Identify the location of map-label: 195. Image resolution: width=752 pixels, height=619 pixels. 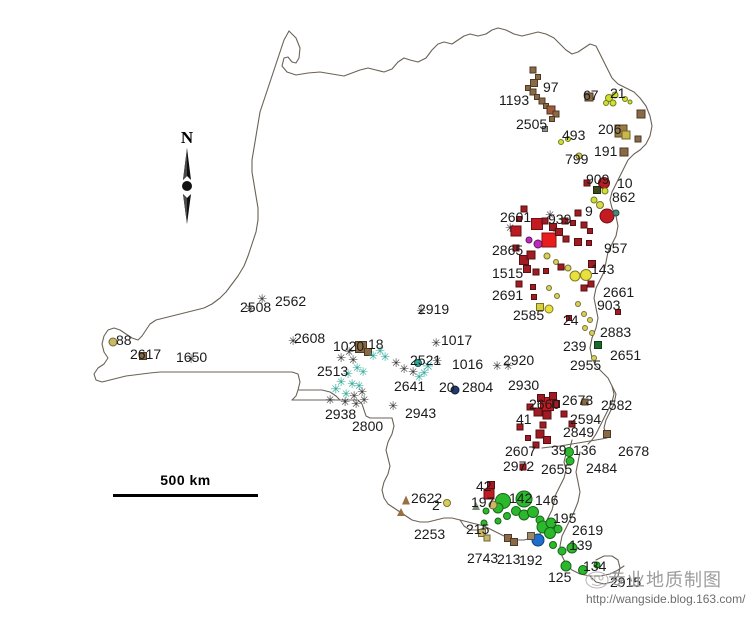
(565, 518).